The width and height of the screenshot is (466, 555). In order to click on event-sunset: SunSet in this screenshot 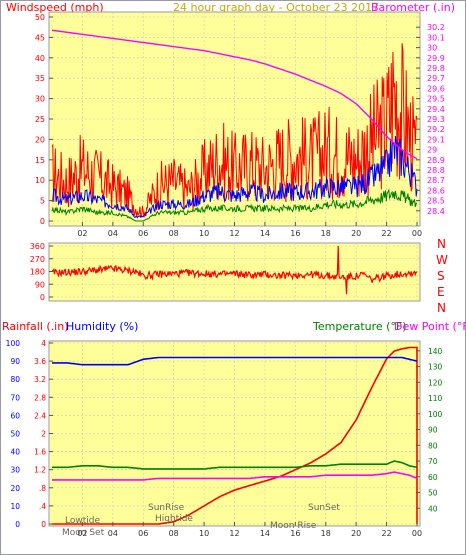, I will do `click(324, 508)`.